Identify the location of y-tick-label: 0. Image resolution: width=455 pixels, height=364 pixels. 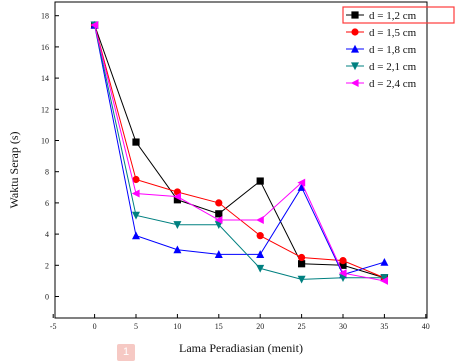
(47, 297).